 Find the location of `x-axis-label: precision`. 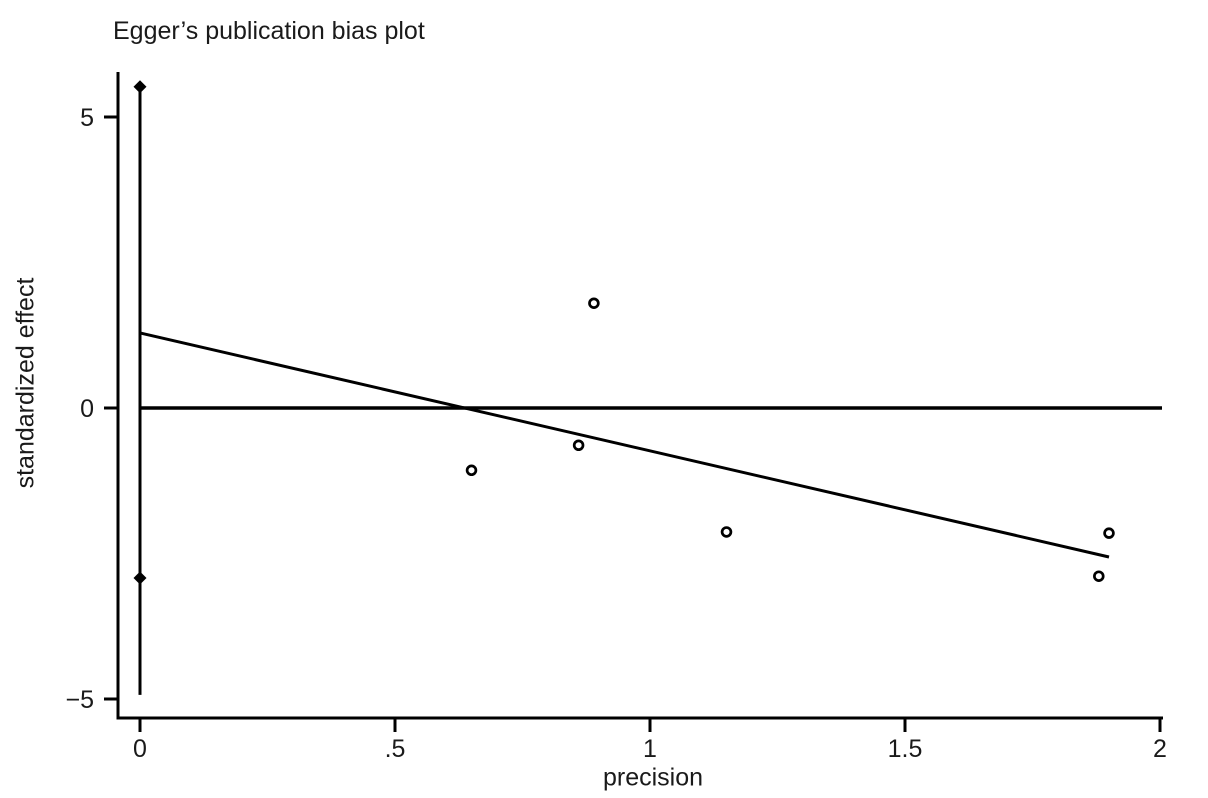

x-axis-label: precision is located at coordinates (653, 777).